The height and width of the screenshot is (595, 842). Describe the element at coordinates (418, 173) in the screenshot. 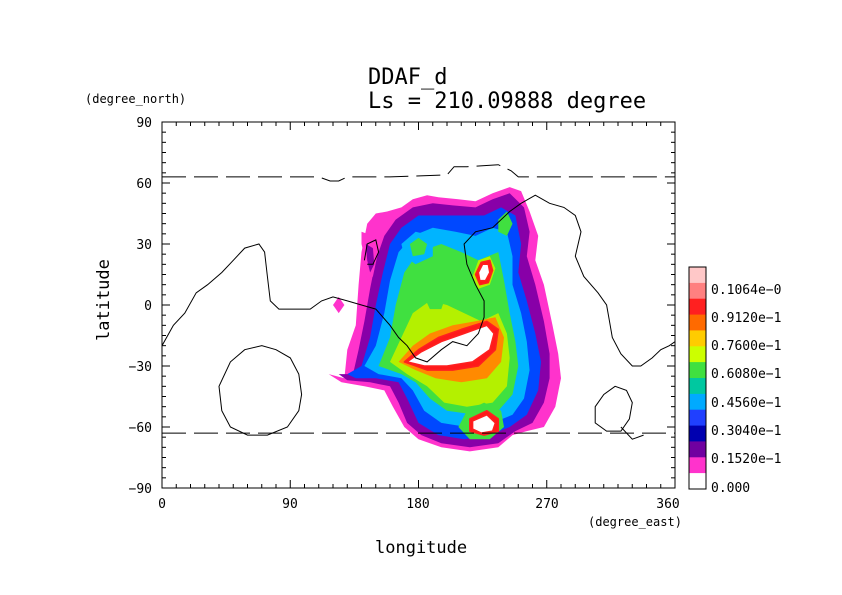

I see `dashed-contour-line` at that location.